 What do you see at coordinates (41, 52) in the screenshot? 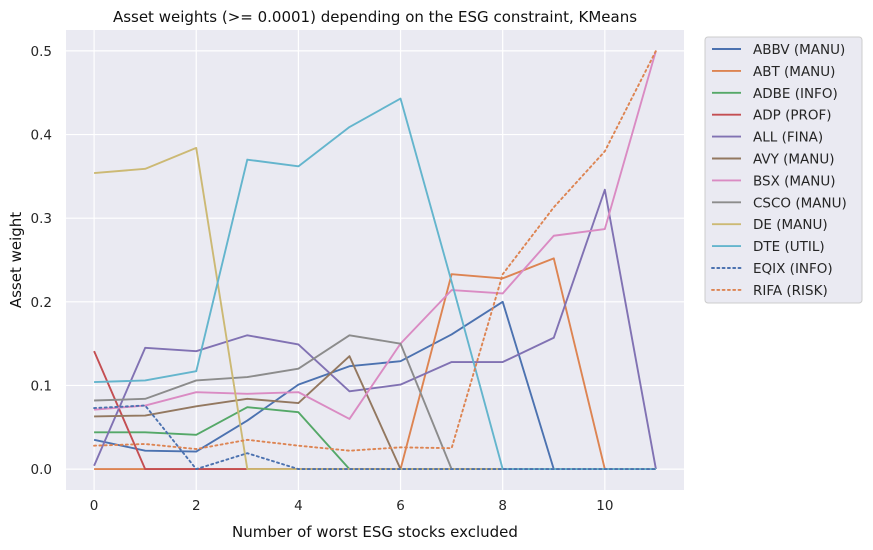
I see `y-tick-label: 0.5` at bounding box center [41, 52].